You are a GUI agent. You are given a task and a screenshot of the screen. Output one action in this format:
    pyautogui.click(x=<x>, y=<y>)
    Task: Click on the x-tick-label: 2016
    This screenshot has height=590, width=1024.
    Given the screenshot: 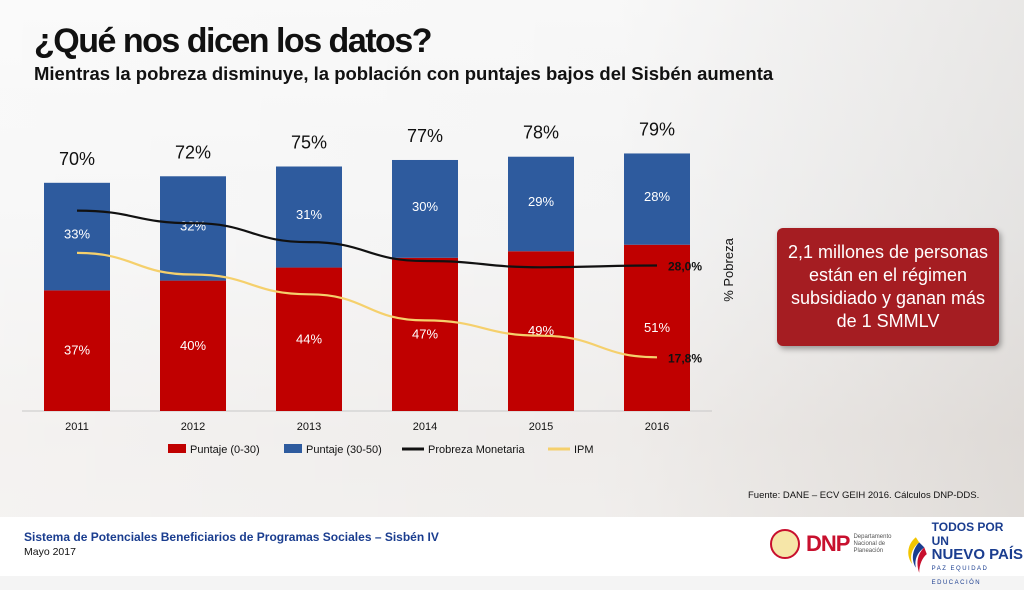 What is the action you would take?
    pyautogui.click(x=657, y=427)
    